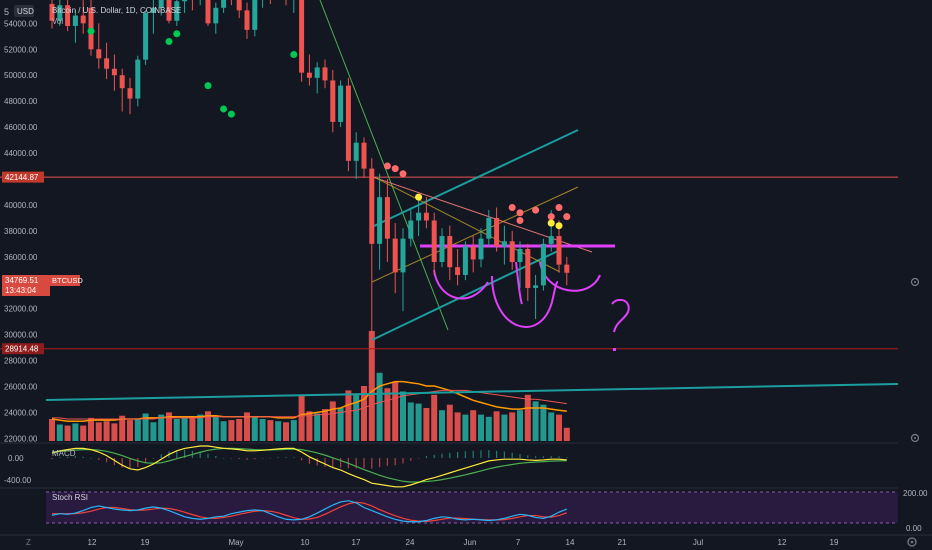 This screenshot has height=550, width=932. I want to click on yellow-trend-line, so click(475, 234).